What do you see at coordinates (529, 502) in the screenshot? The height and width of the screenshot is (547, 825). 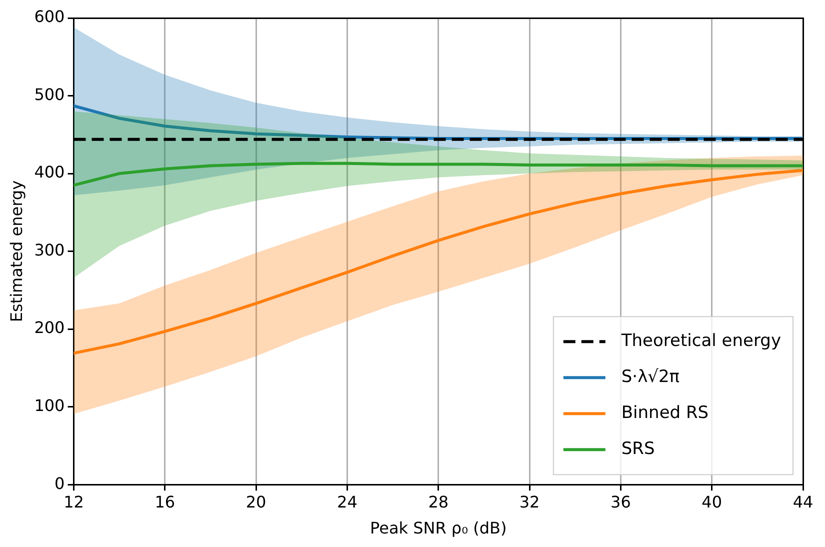 I see `x-tick-label: 32` at bounding box center [529, 502].